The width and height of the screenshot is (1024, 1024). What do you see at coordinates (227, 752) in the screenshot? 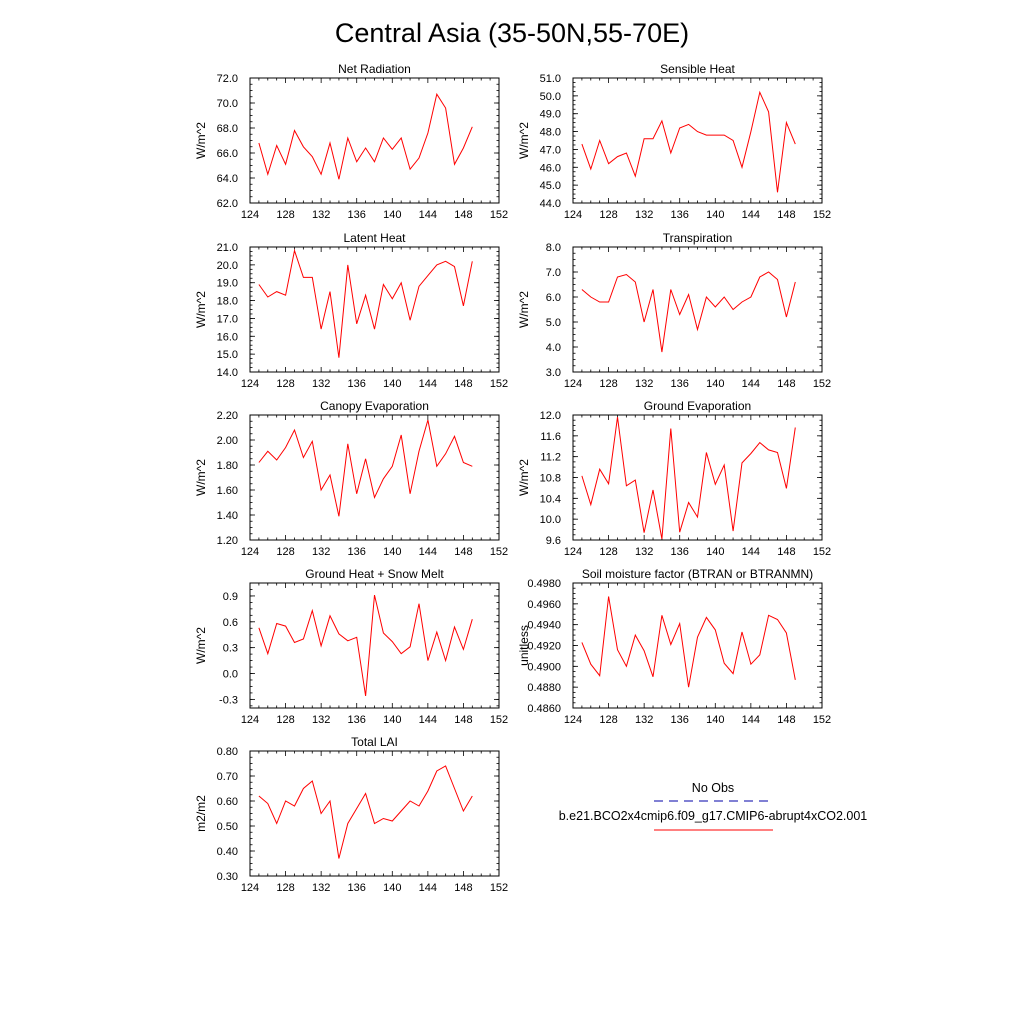
I see `y-tick-label: 0.80` at bounding box center [227, 752].